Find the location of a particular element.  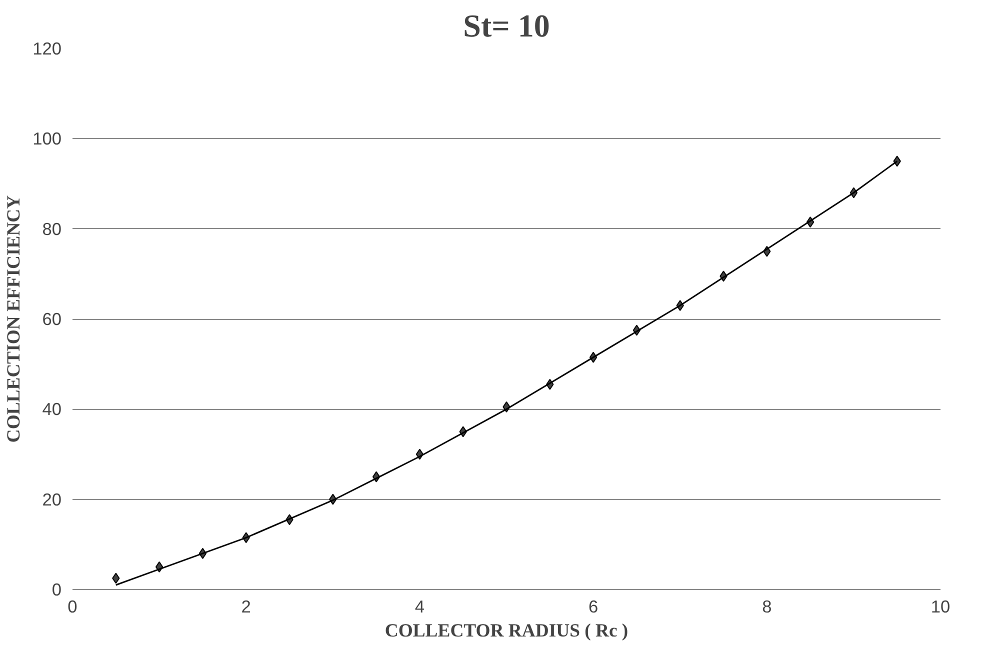

x-tick-label: 10 is located at coordinates (940, 606).